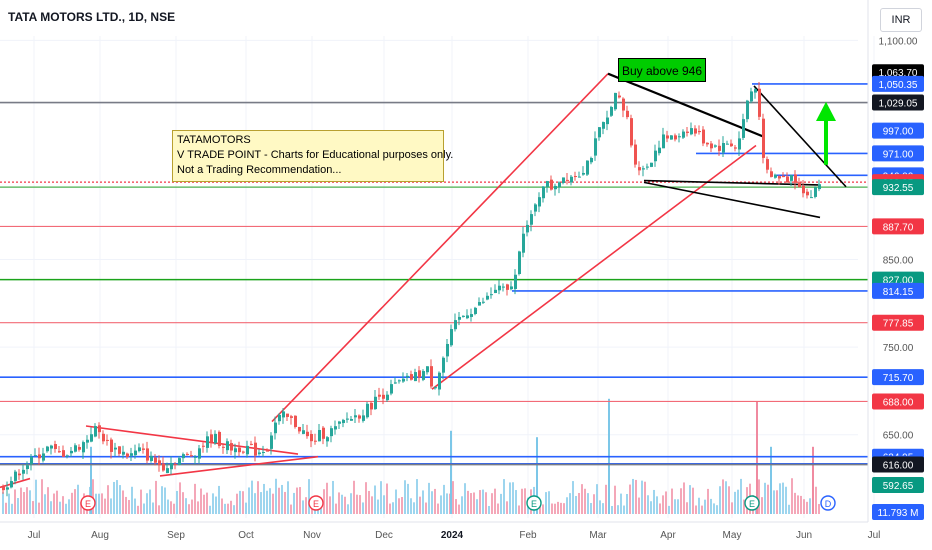  What do you see at coordinates (804, 535) in the screenshot?
I see `x-tick-label: Jun` at bounding box center [804, 535].